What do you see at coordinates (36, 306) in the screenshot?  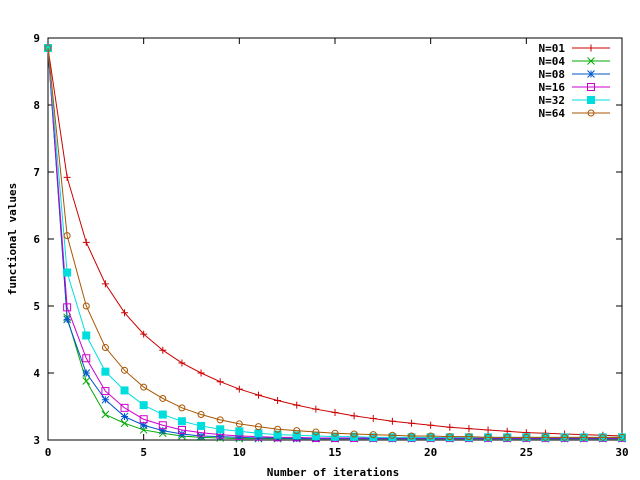 I see `y-tick-label: 5` at bounding box center [36, 306].